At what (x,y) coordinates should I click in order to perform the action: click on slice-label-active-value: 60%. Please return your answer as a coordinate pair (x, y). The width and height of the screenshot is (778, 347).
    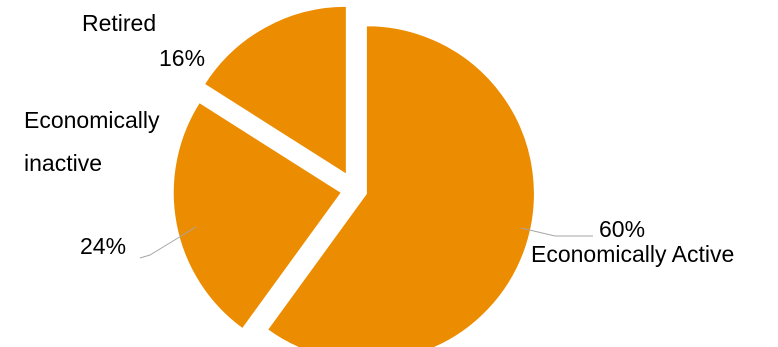
    Looking at the image, I should click on (622, 229).